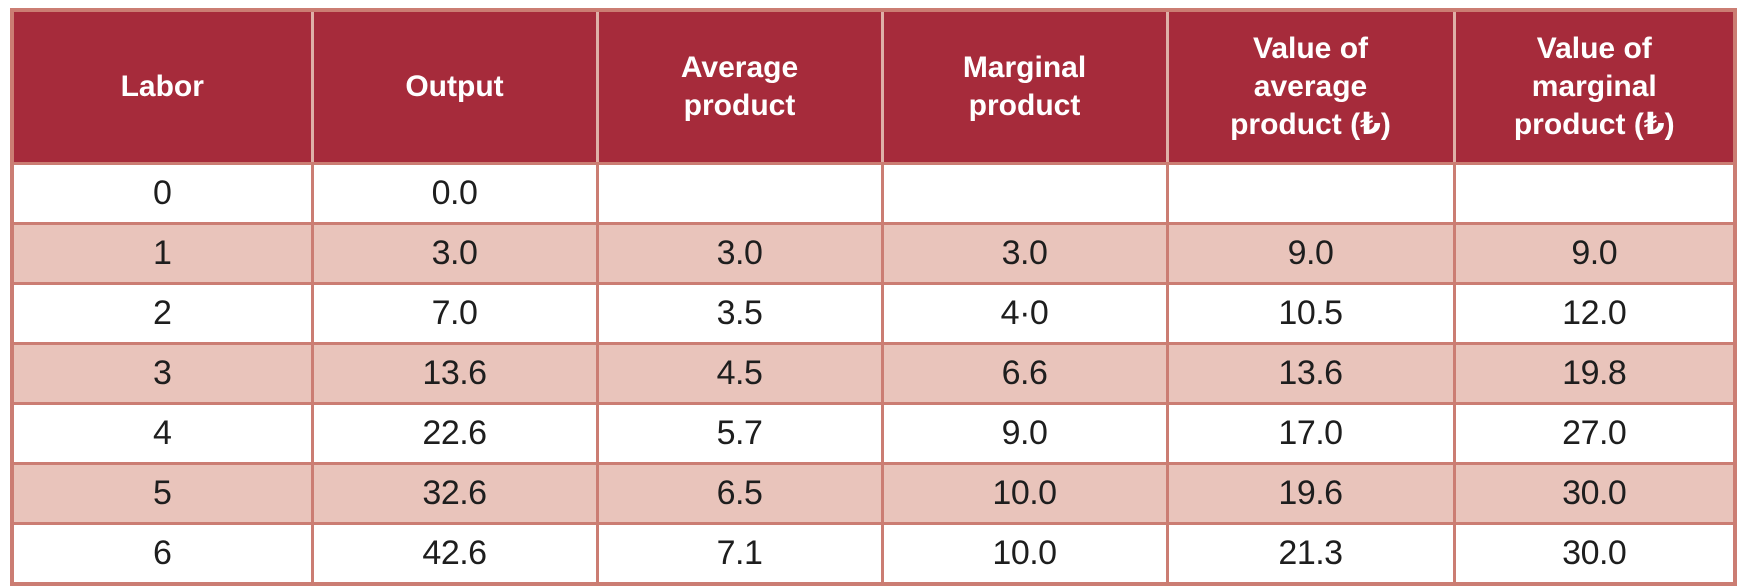 The height and width of the screenshot is (587, 1749). I want to click on cell: 22.6, so click(454, 433).